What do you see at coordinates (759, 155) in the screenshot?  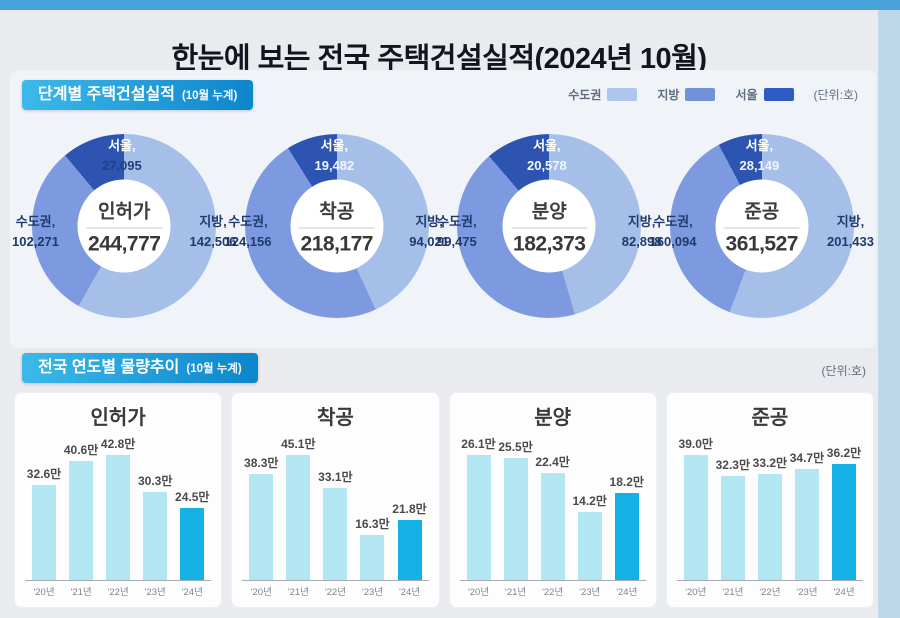 I see `donut-label-seoul: 서울, 28,149` at bounding box center [759, 155].